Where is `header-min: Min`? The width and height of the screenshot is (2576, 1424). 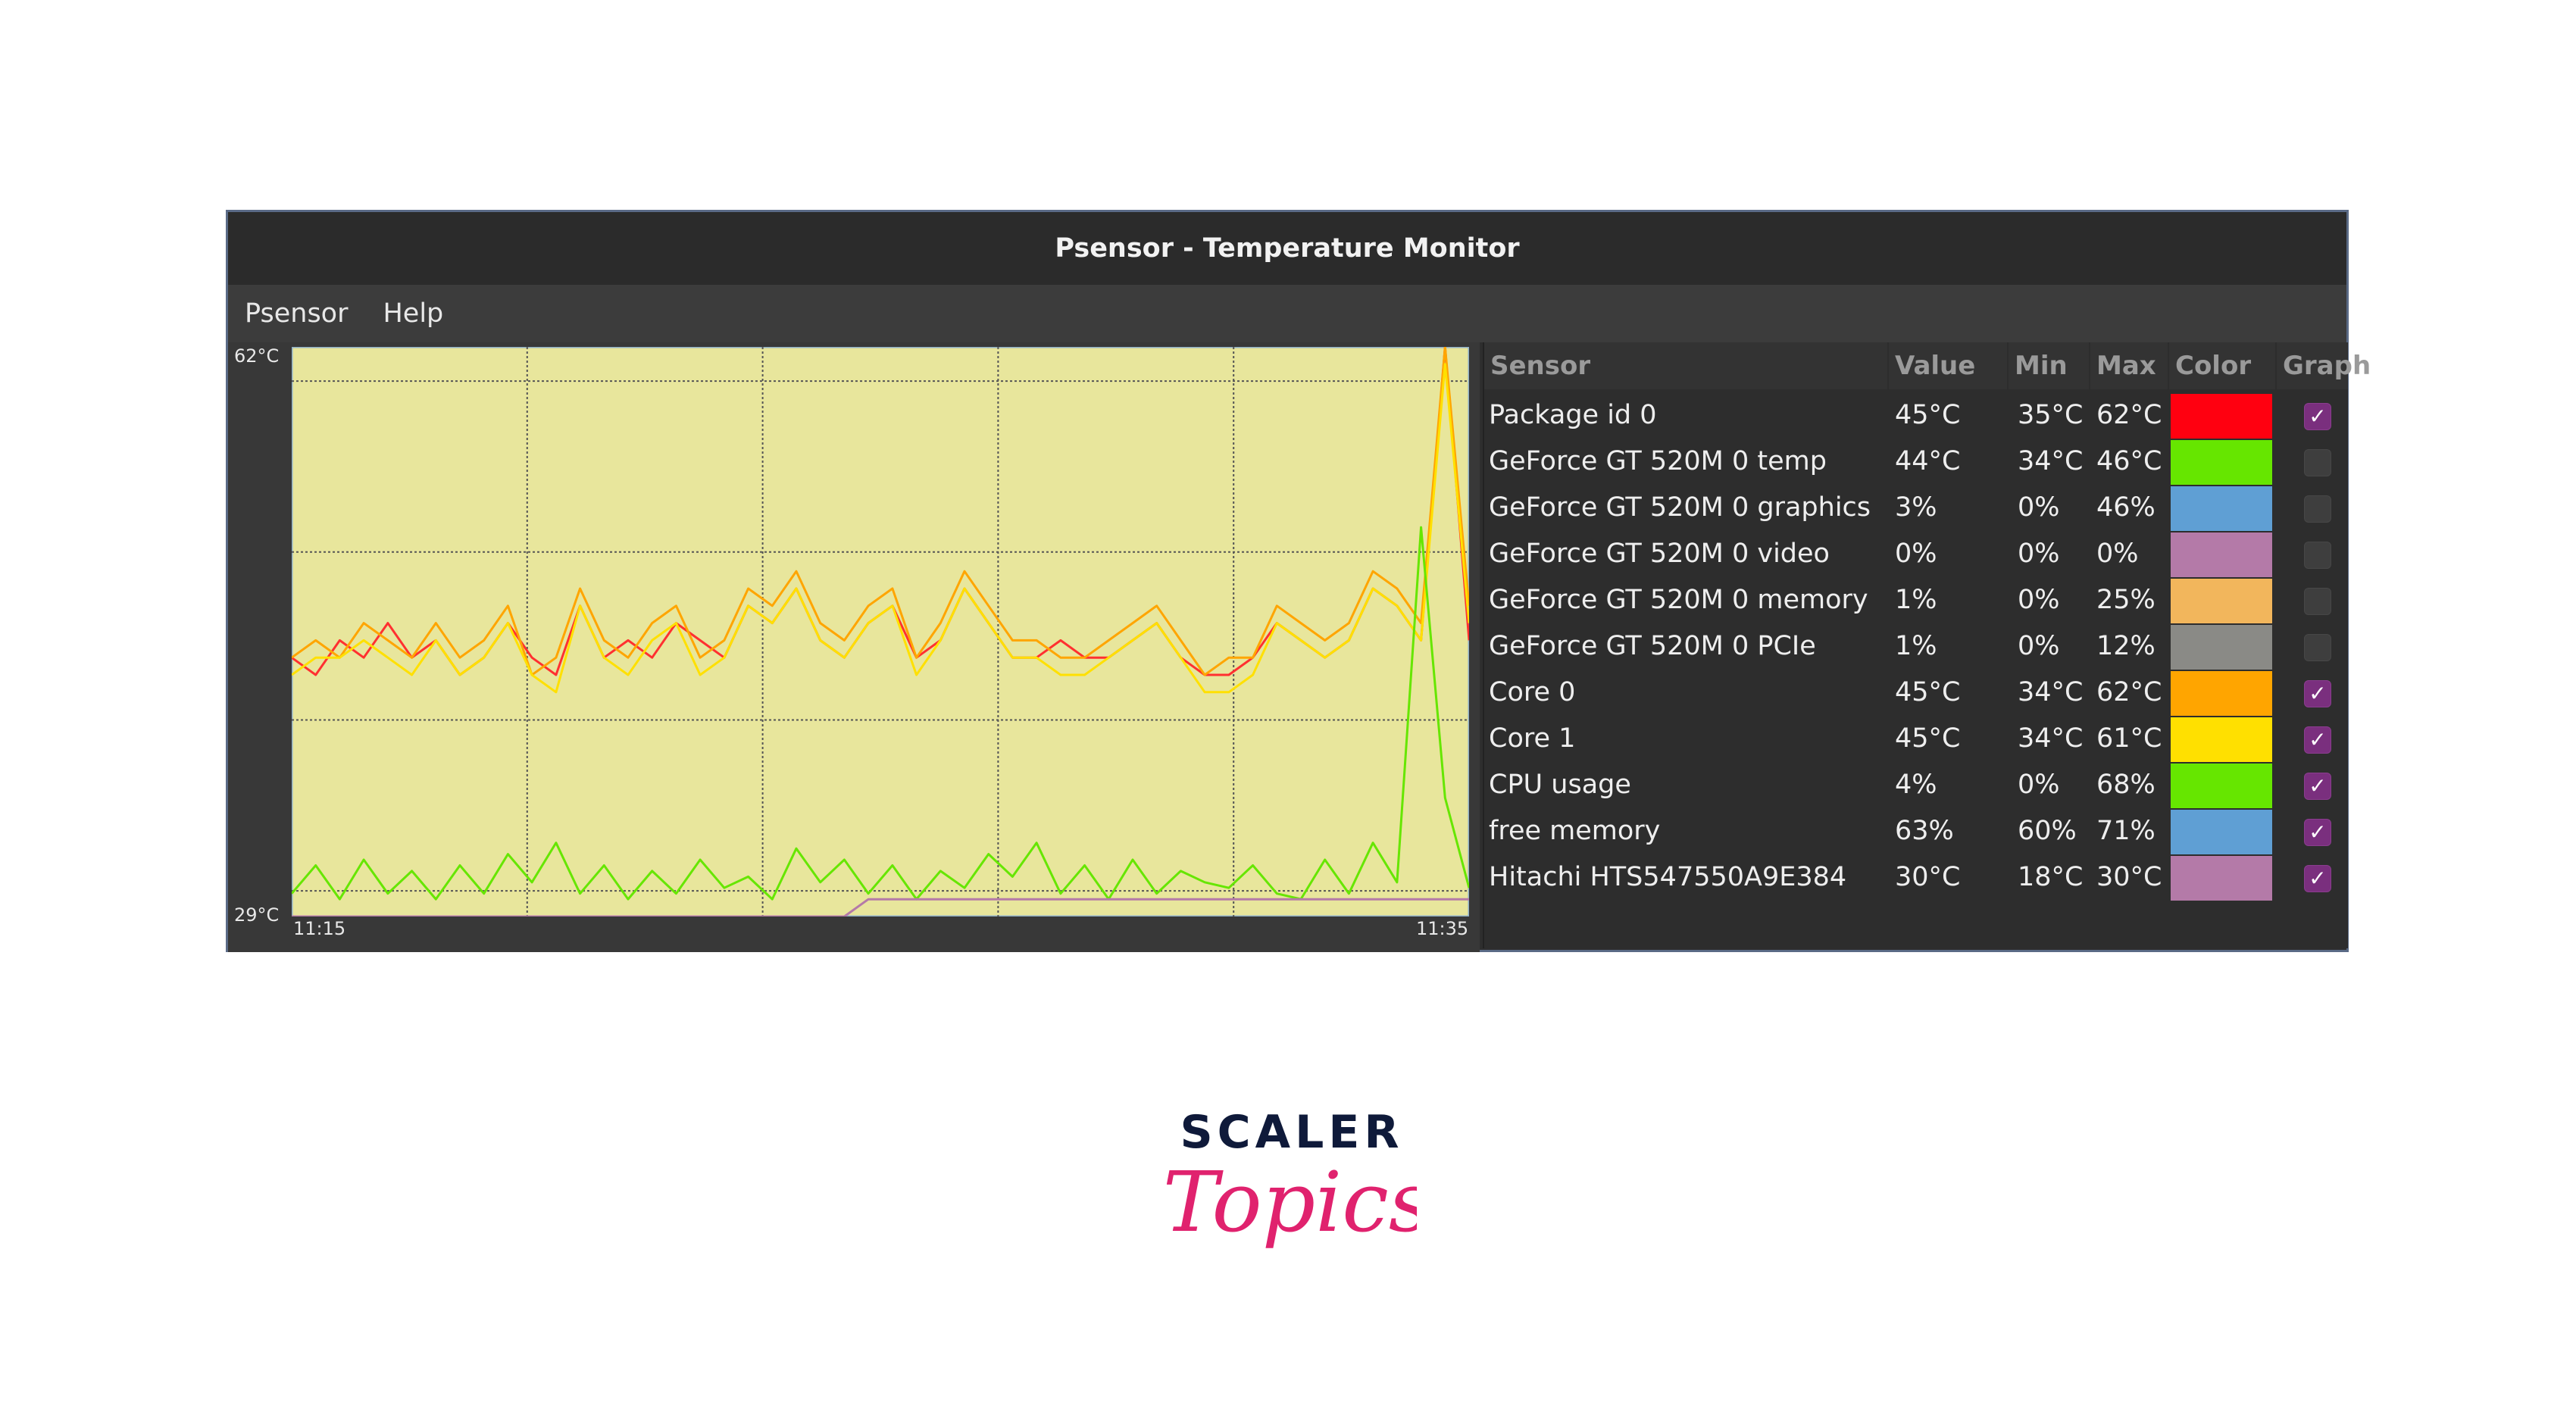
header-min: Min is located at coordinates (2049, 365).